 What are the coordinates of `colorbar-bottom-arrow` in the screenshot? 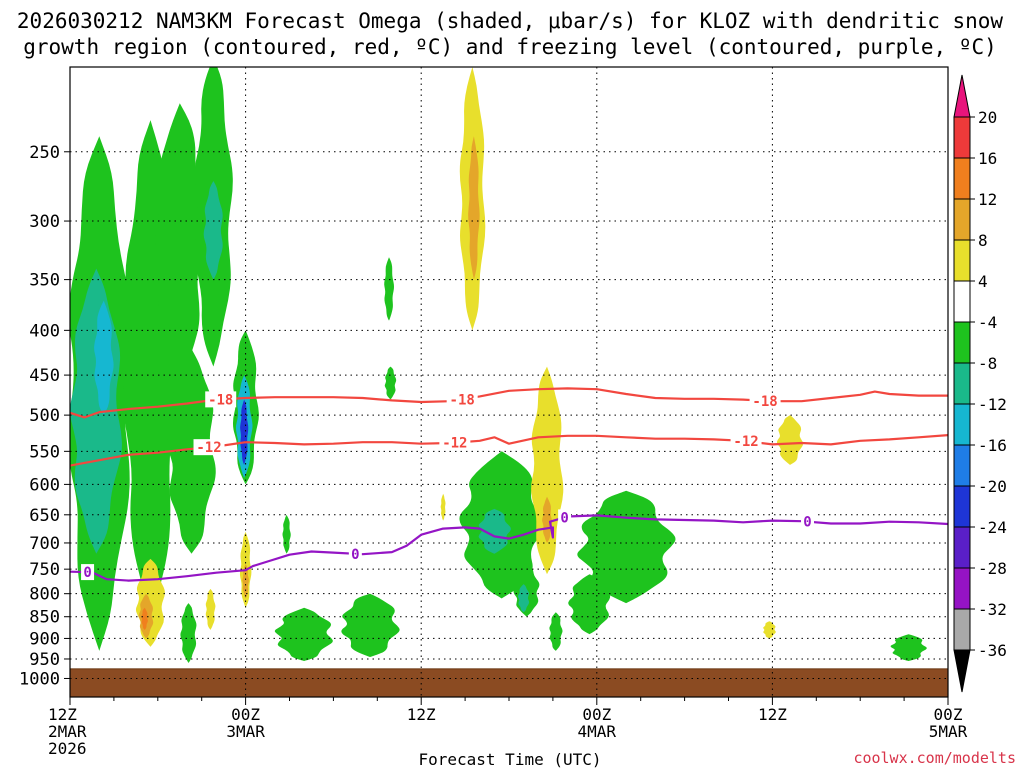 It's located at (962, 671).